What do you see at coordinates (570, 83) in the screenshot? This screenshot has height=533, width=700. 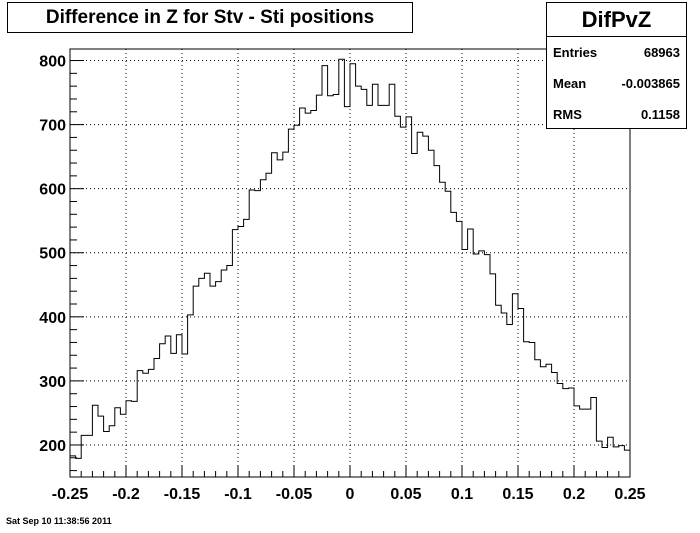 I see `stats-mean-label: Mean` at bounding box center [570, 83].